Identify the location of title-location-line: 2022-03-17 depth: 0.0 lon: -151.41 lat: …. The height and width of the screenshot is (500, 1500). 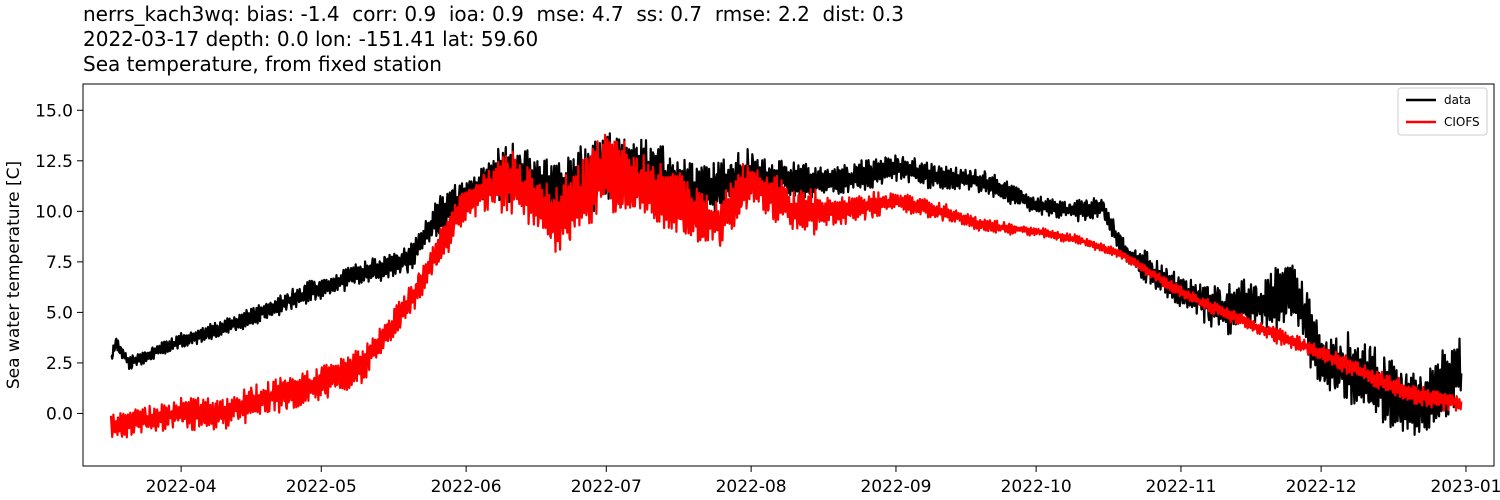
(311, 39).